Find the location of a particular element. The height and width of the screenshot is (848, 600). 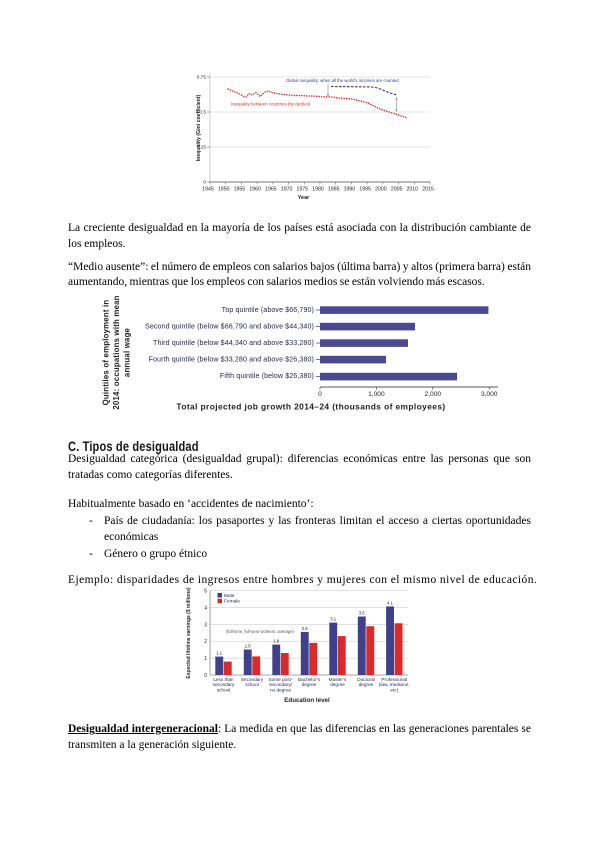

svg-text: 1985 is located at coordinates (334, 190).